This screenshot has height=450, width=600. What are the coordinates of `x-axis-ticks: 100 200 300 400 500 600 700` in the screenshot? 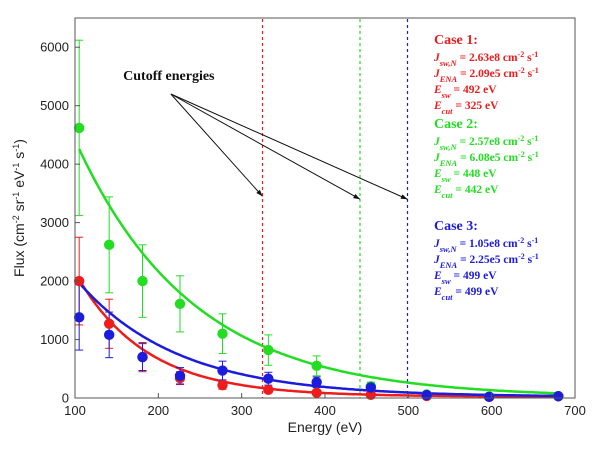 It's located at (325, 405).